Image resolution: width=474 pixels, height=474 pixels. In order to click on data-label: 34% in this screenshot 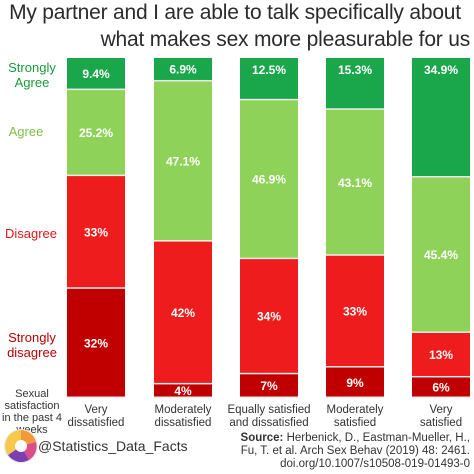, I will do `click(269, 317)`.